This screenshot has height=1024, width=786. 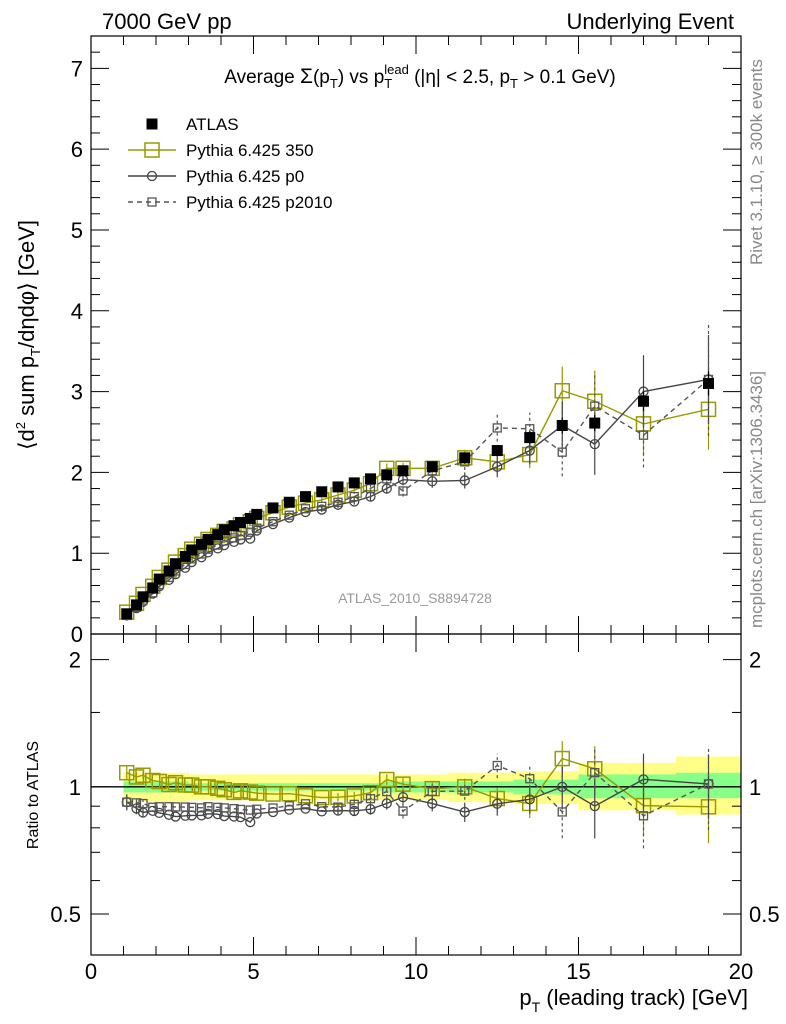 I want to click on x-tick-label: 10, so click(x=416, y=971).